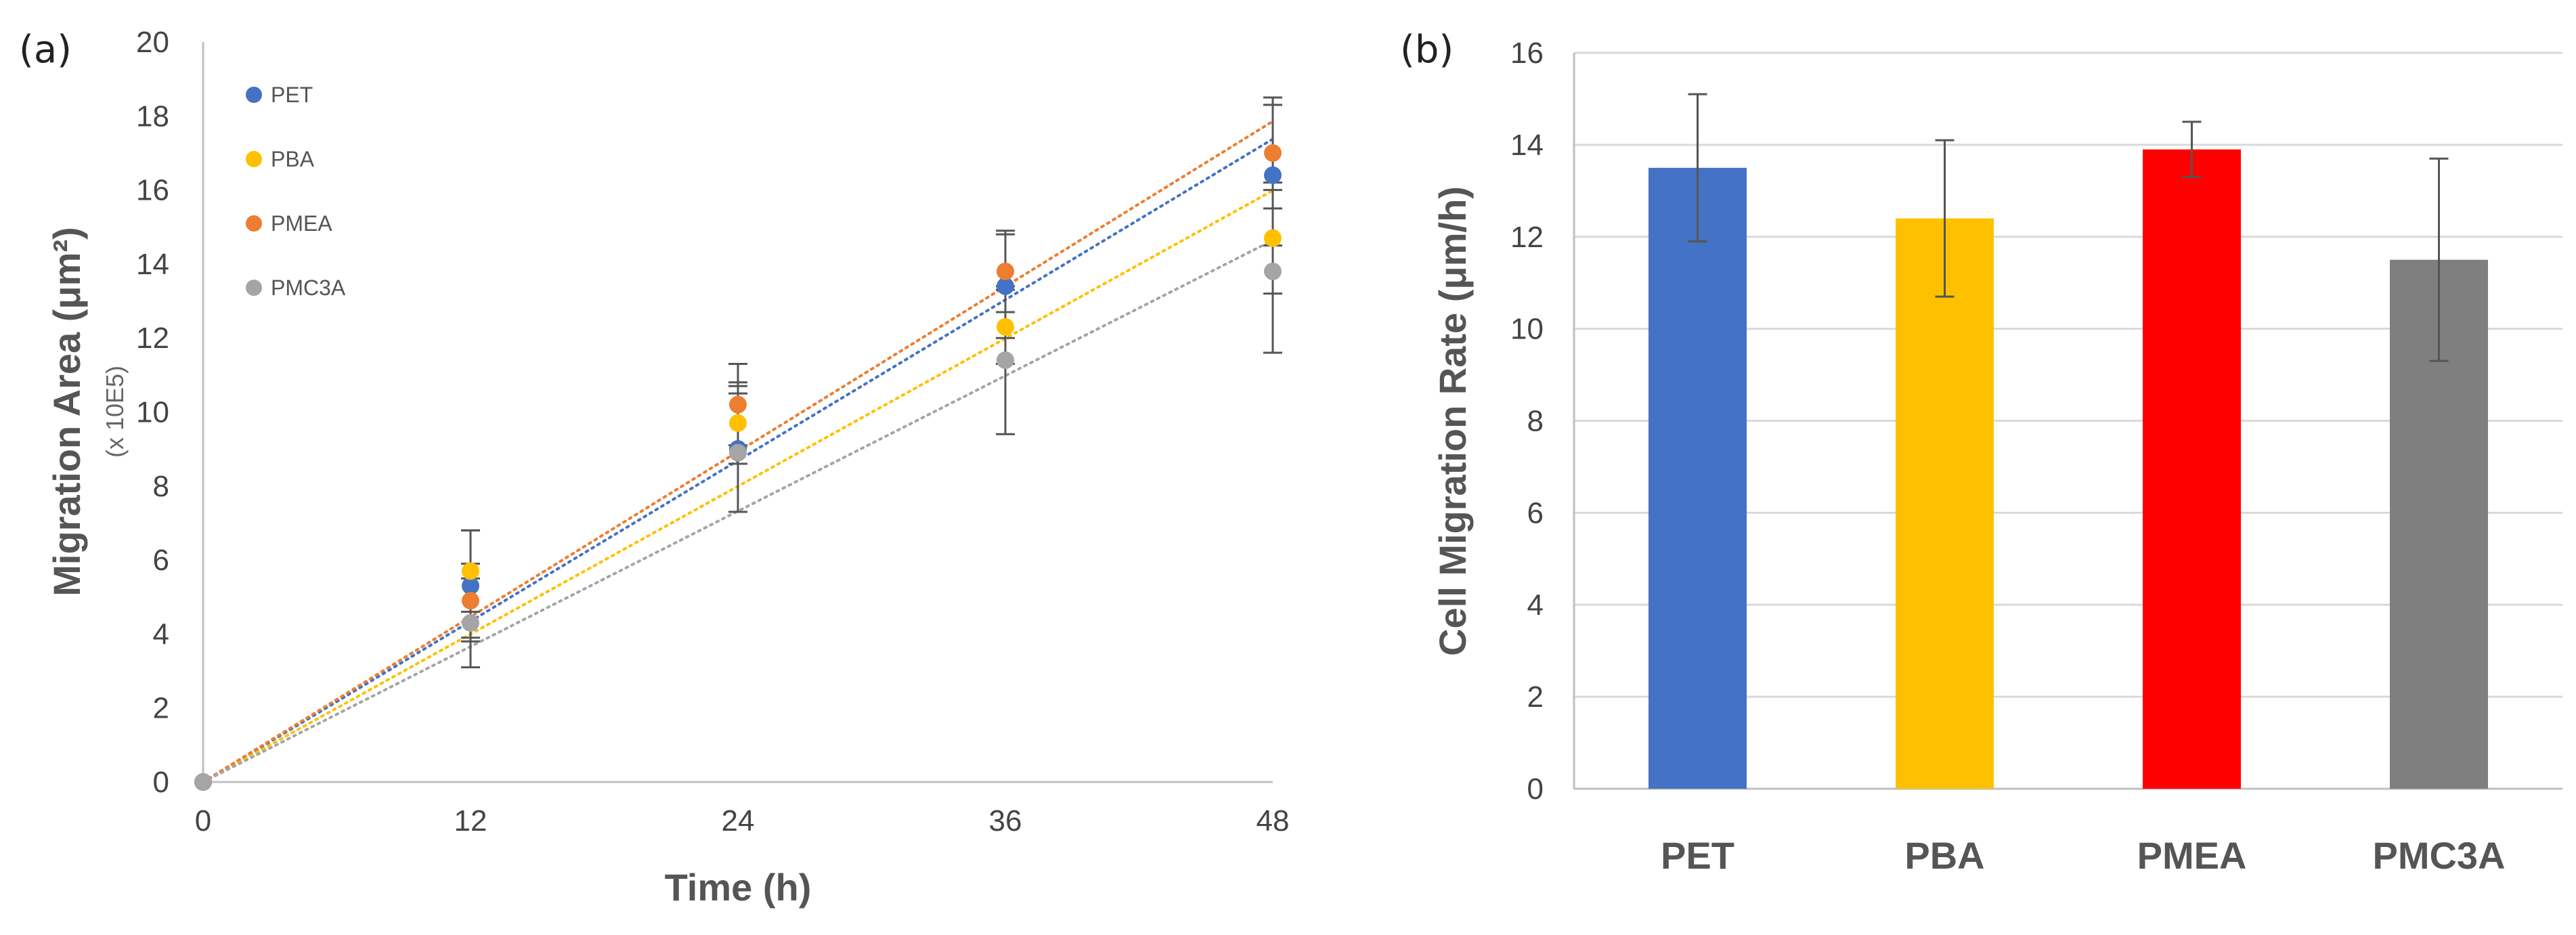 Image resolution: width=2576 pixels, height=935 pixels. I want to click on category-label-pmea: PMEA, so click(2192, 855).